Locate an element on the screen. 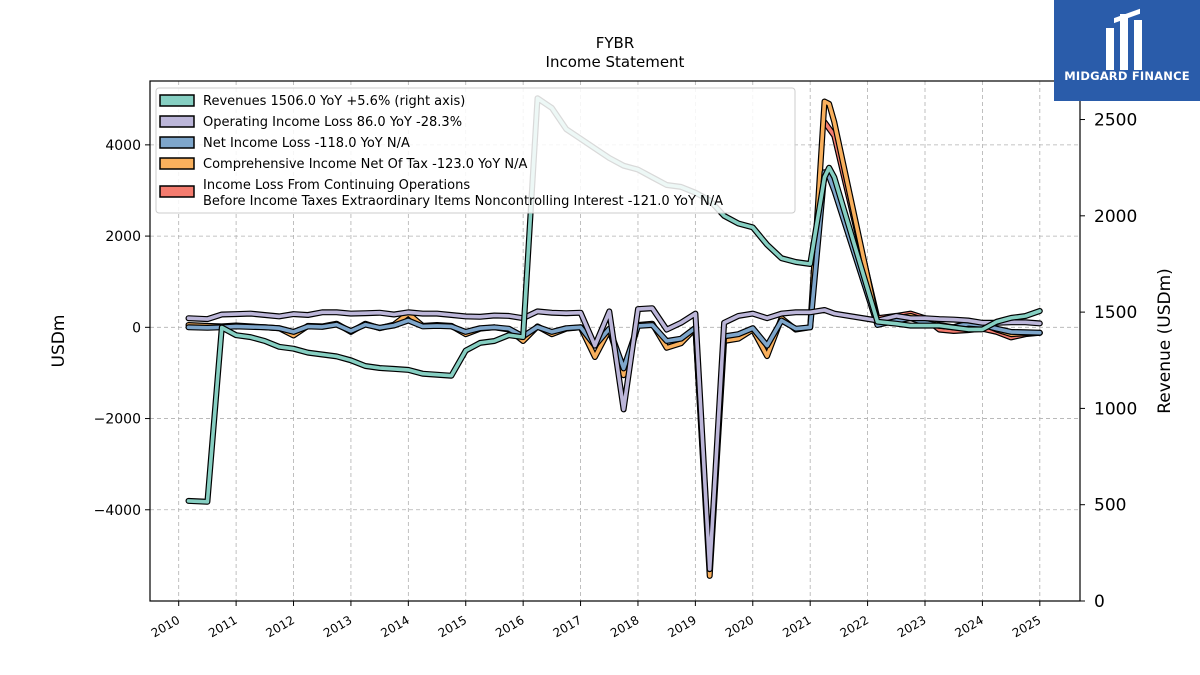  y-tick-label: −4000 is located at coordinates (117, 511).